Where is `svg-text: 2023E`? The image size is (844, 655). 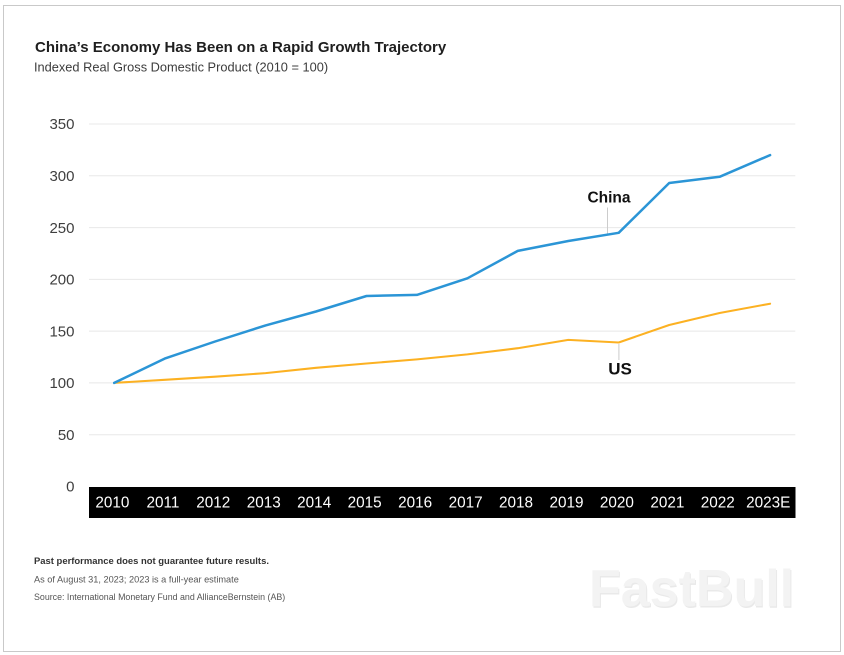
svg-text: 2023E is located at coordinates (768, 503).